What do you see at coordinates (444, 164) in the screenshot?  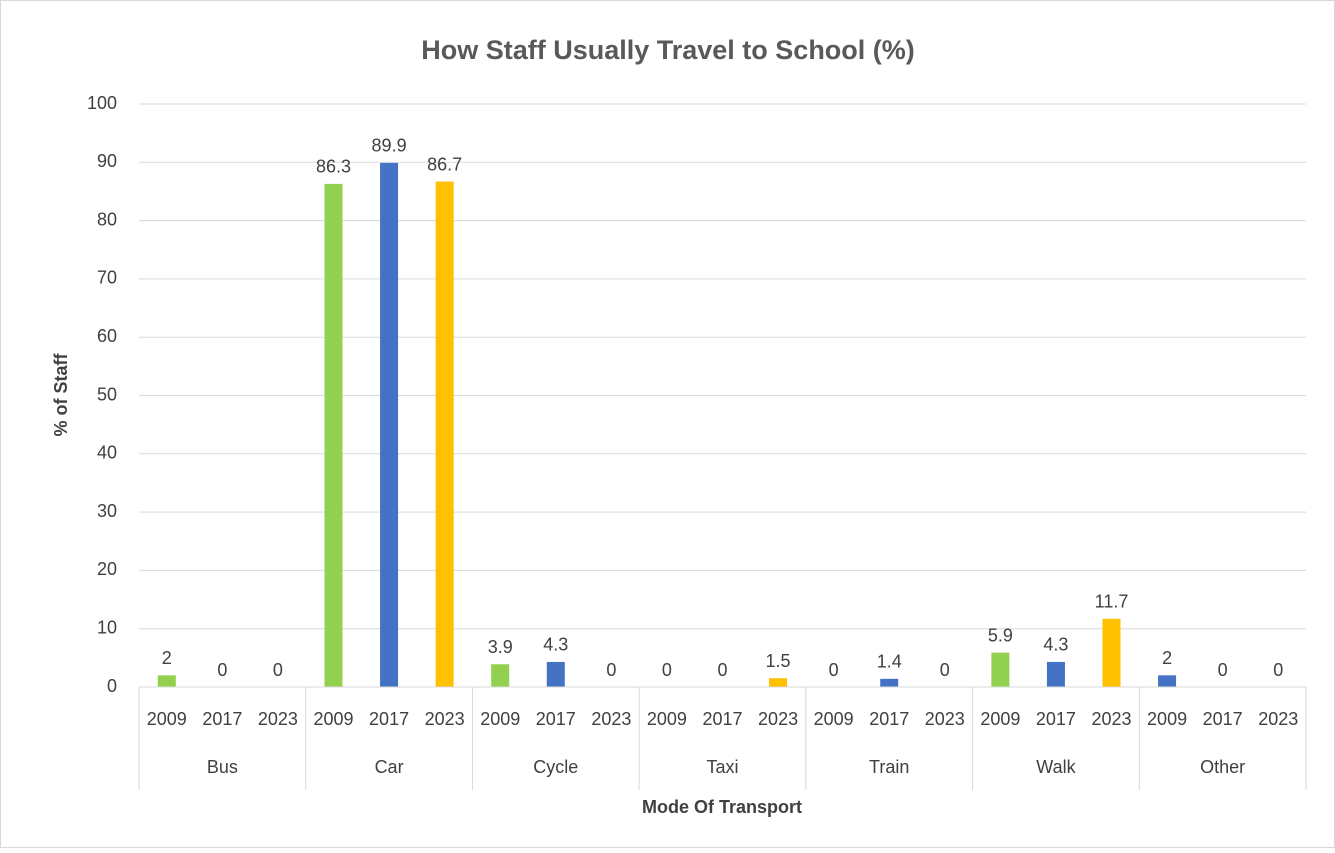 I see `data-label: 86.7` at bounding box center [444, 164].